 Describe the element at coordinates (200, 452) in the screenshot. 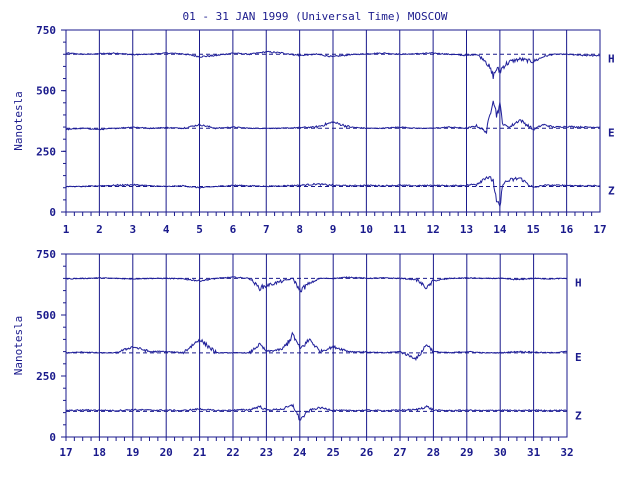

I see `x-tick-label: 21` at that location.